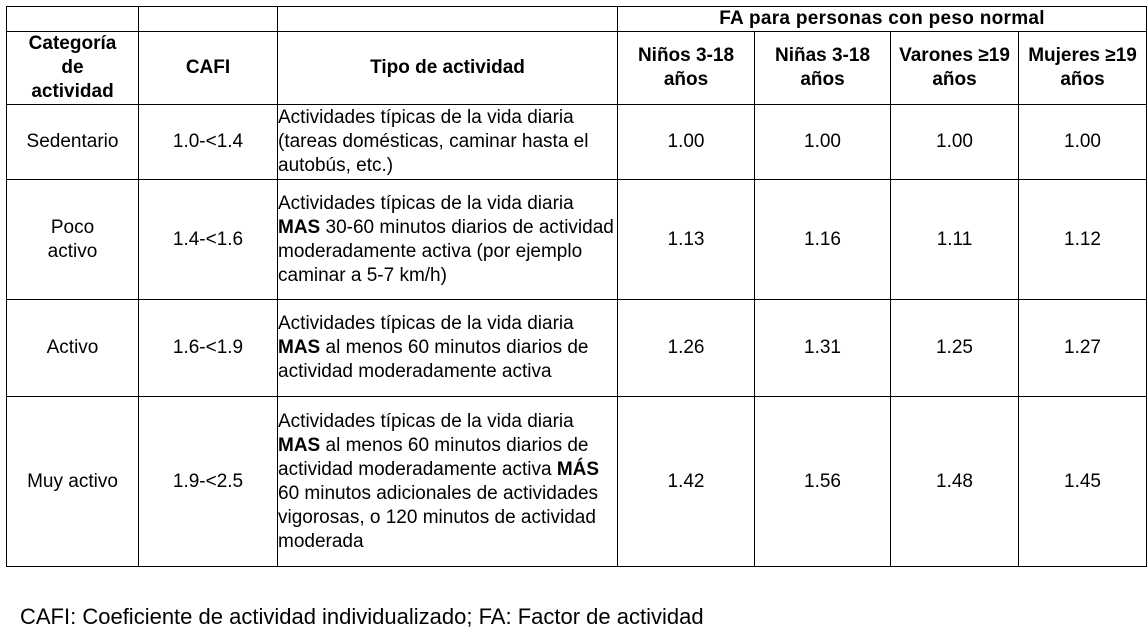 Image resolution: width=1148 pixels, height=640 pixels. I want to click on ninos-value: 1.42, so click(686, 481).